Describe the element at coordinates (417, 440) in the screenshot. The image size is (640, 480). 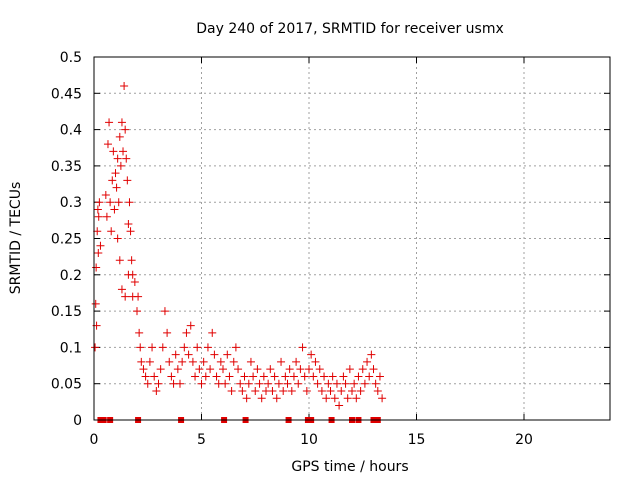
I see `x-tick-label: 15` at that location.